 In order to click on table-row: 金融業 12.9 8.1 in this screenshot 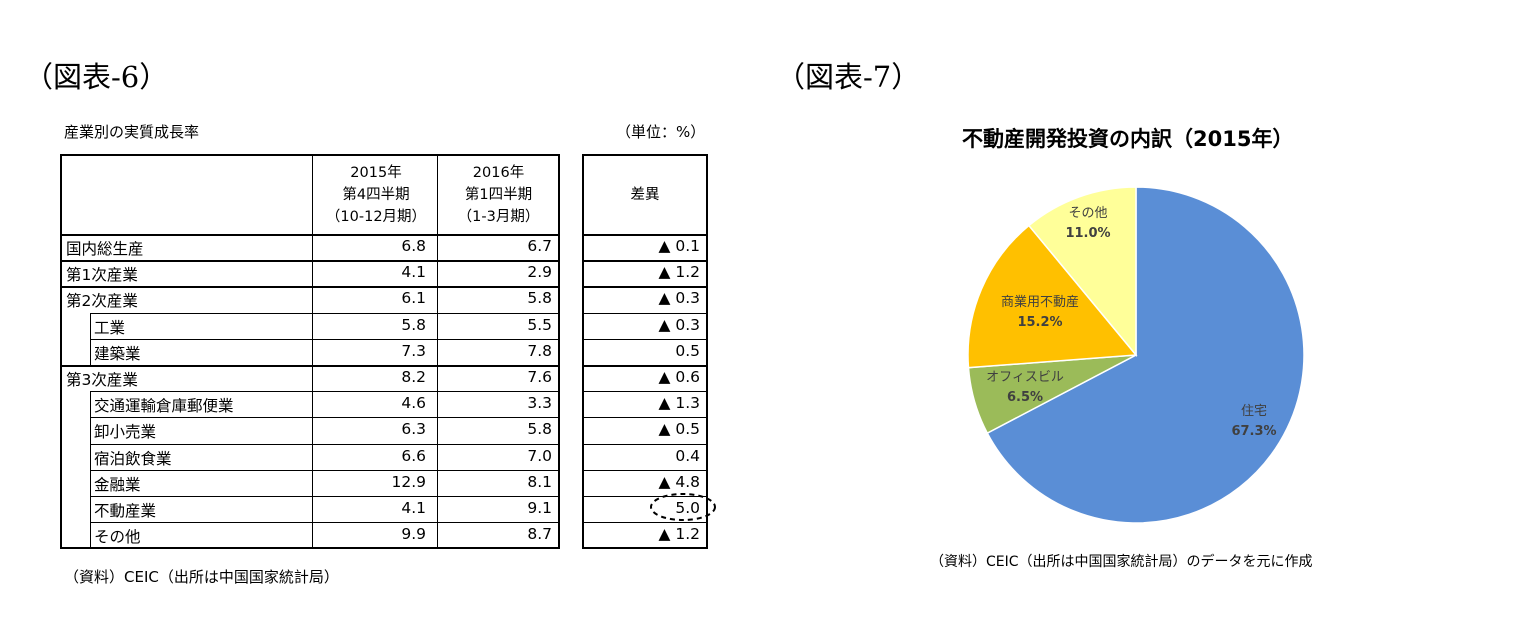, I will do `click(310, 483)`.